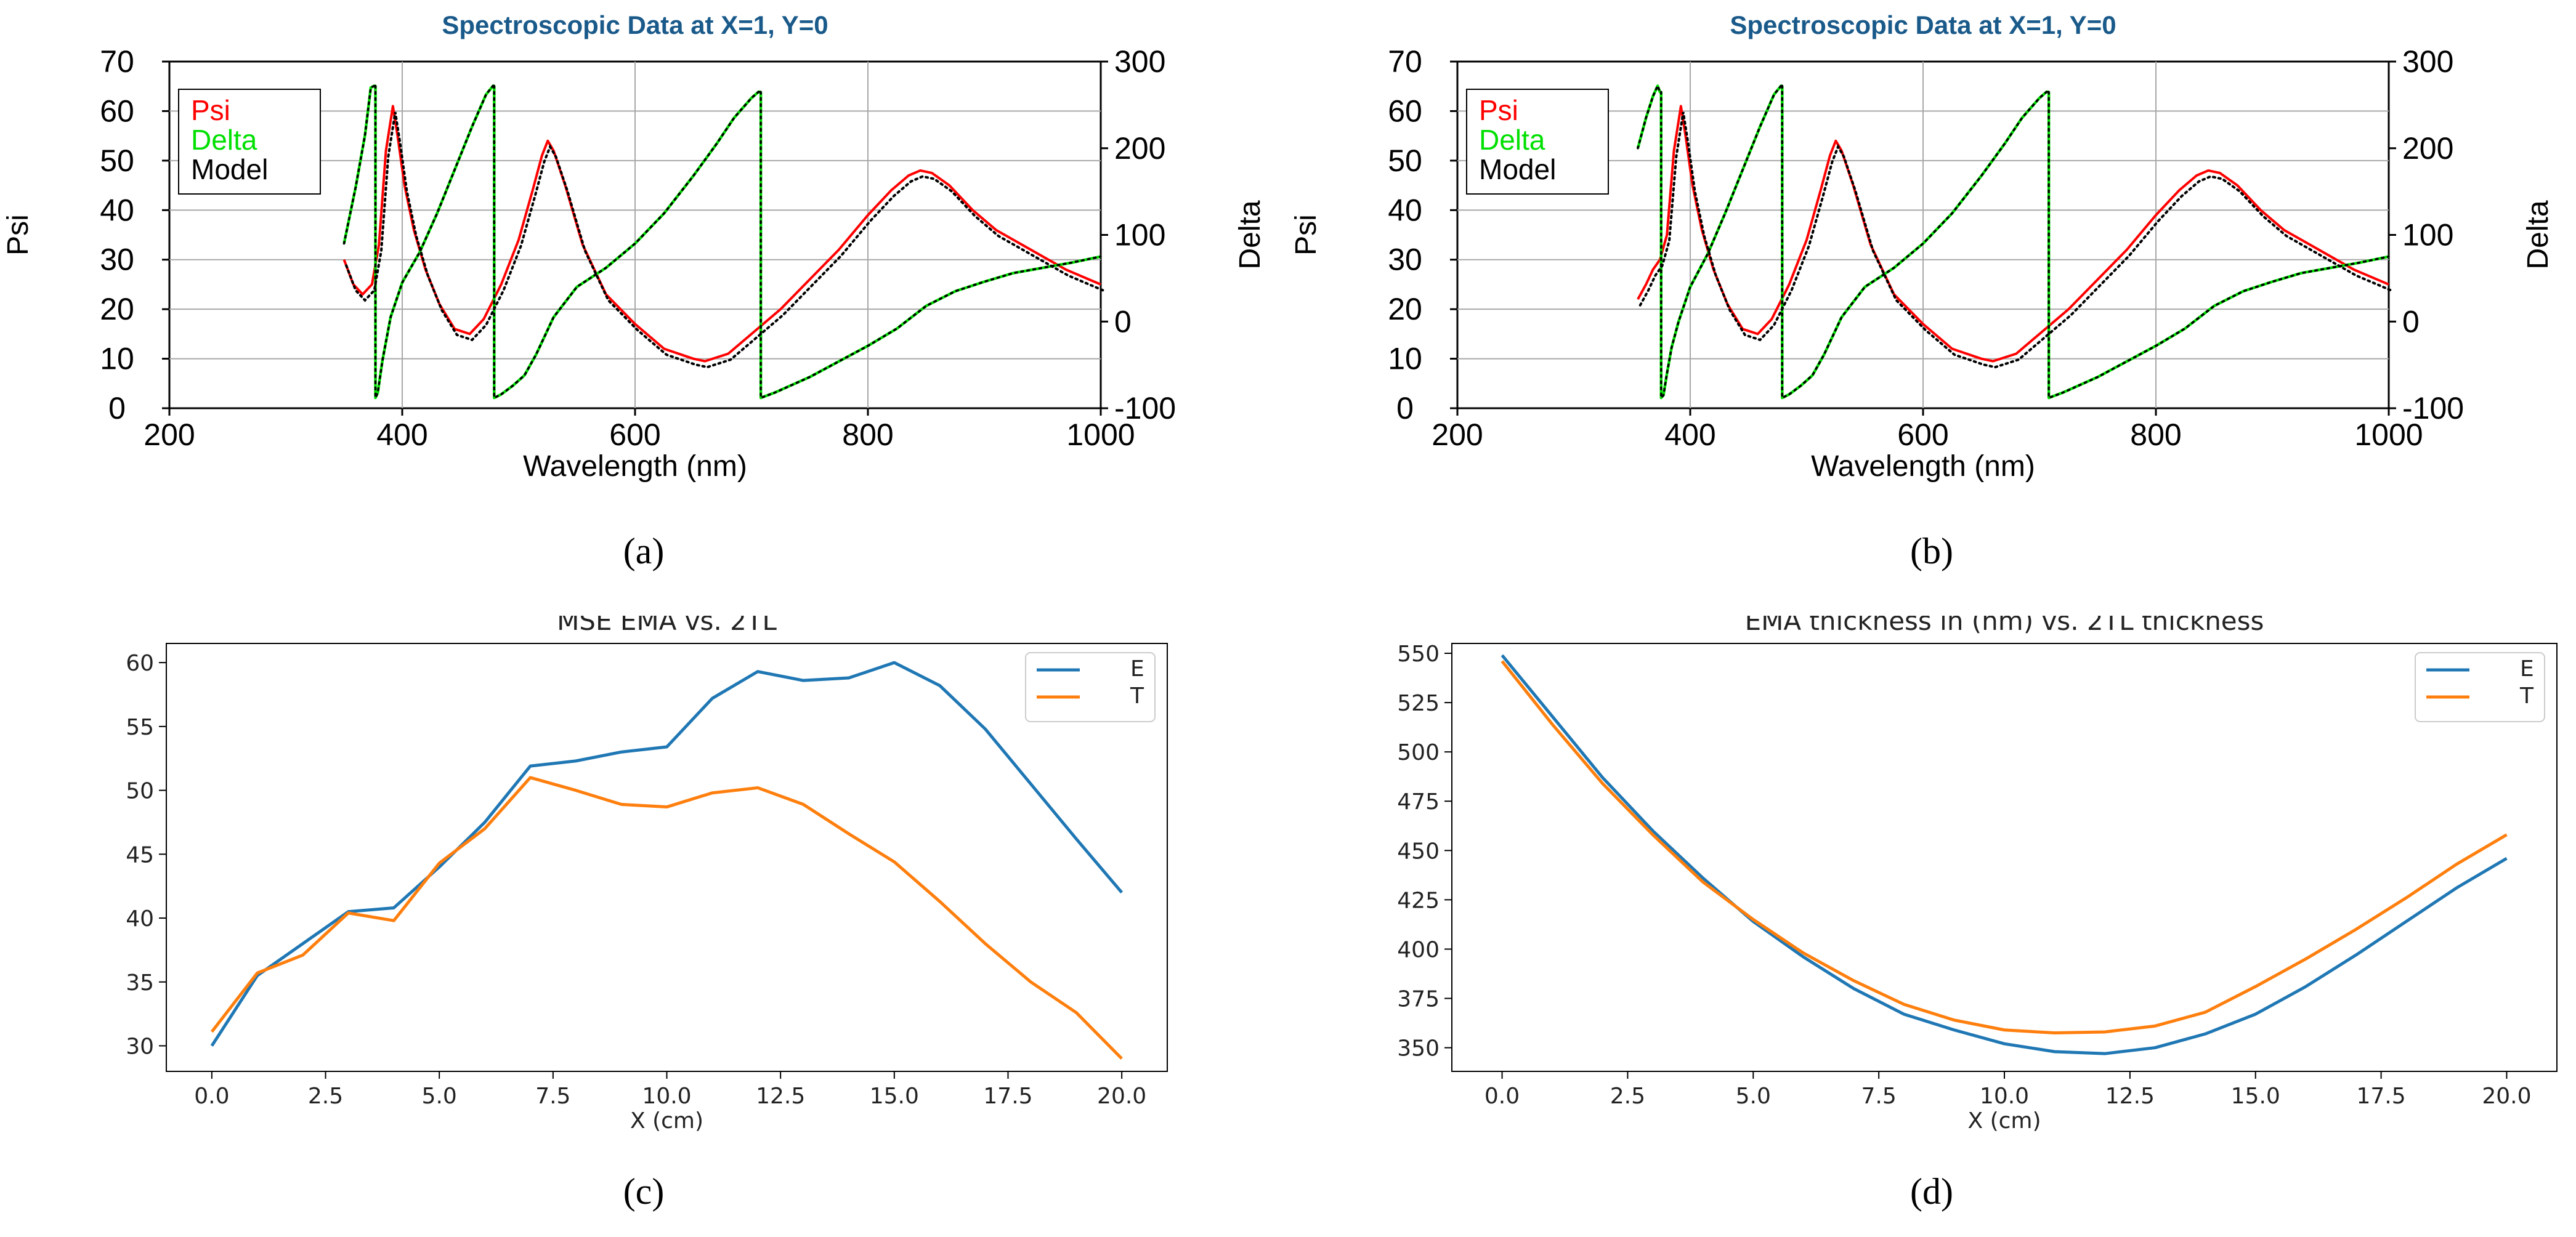 This screenshot has width=2576, height=1237. I want to click on y-tick-label: 350, so click(1418, 1049).